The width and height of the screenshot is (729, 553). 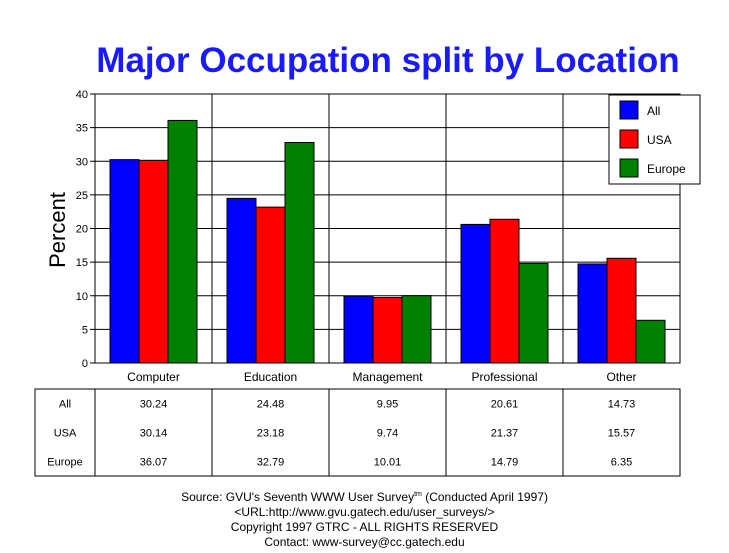 I want to click on source-suffix: (Conducted April 1997), so click(x=484, y=497).